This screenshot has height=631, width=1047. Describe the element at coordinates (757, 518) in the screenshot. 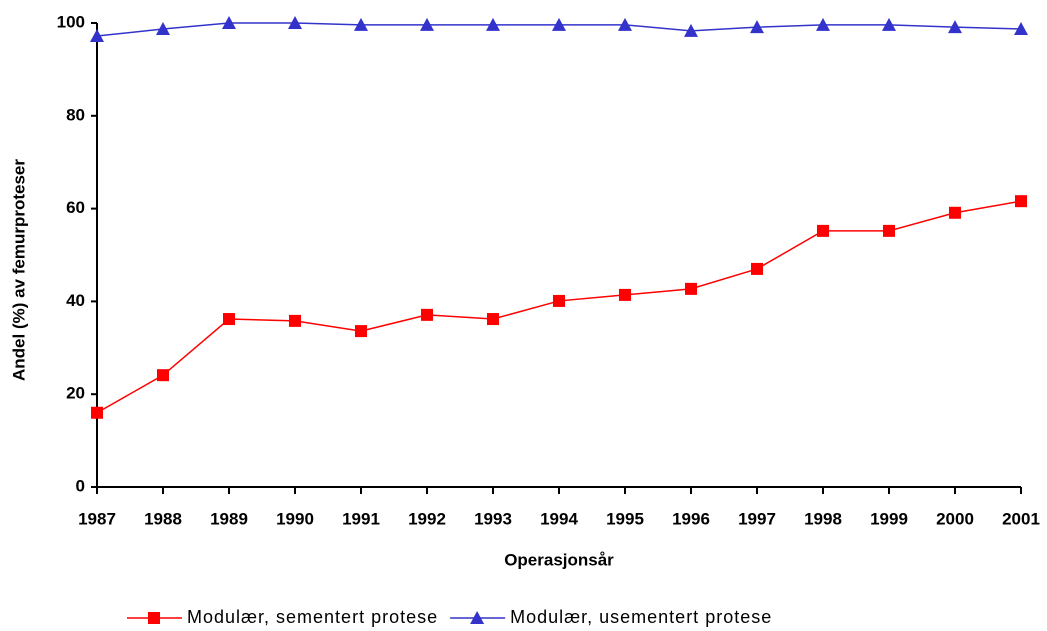

I see `x-tick-label: 1997` at that location.